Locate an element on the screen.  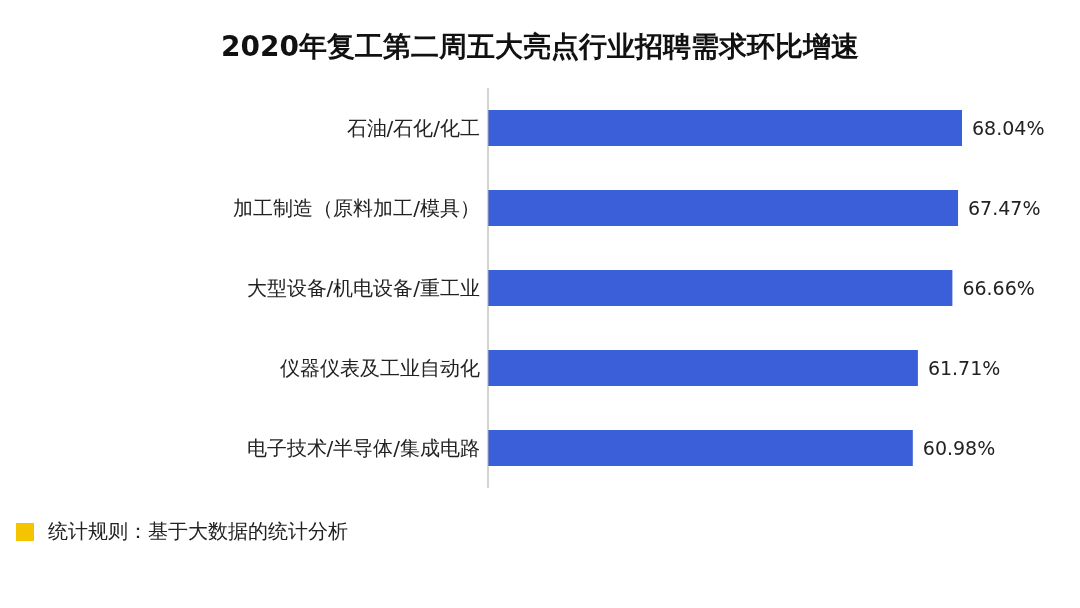
data-label: 61.71% is located at coordinates (964, 368).